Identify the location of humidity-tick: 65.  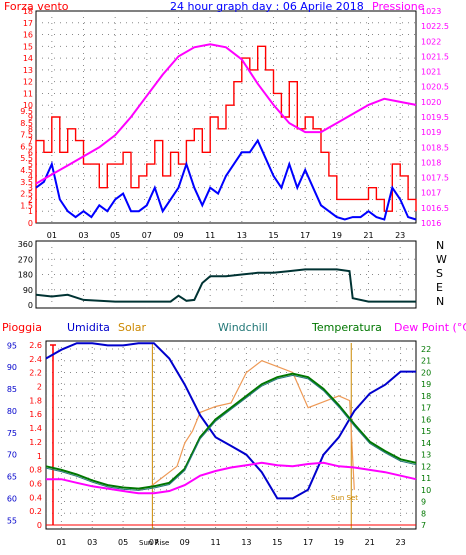
(12, 477).